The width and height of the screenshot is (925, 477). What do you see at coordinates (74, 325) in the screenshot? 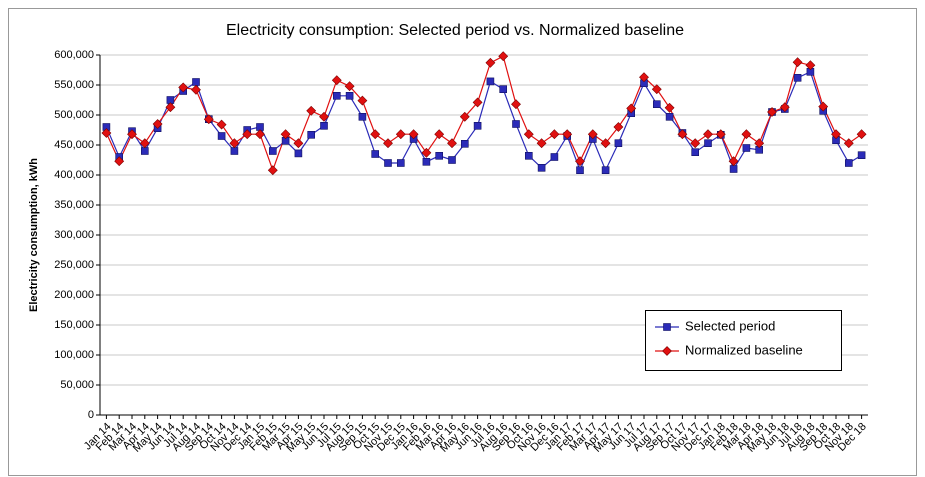
I see `y-tick-label: 150,000` at bounding box center [74, 325].